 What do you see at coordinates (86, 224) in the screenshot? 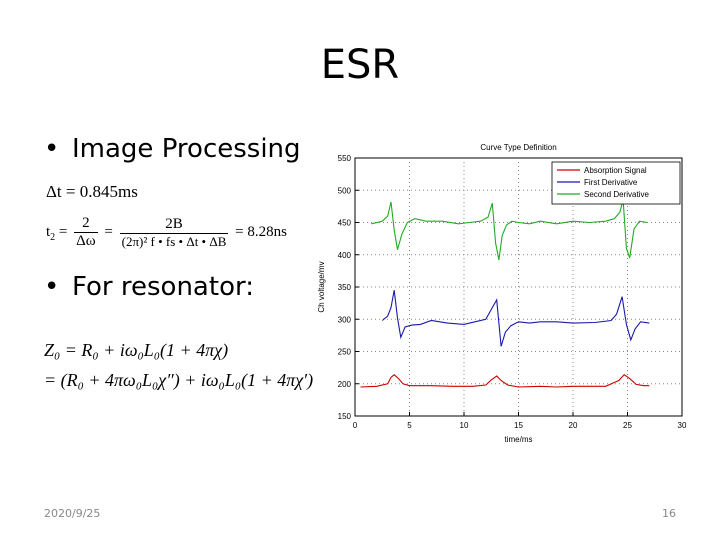
I see `fraction-1-numerator: 2` at bounding box center [86, 224].